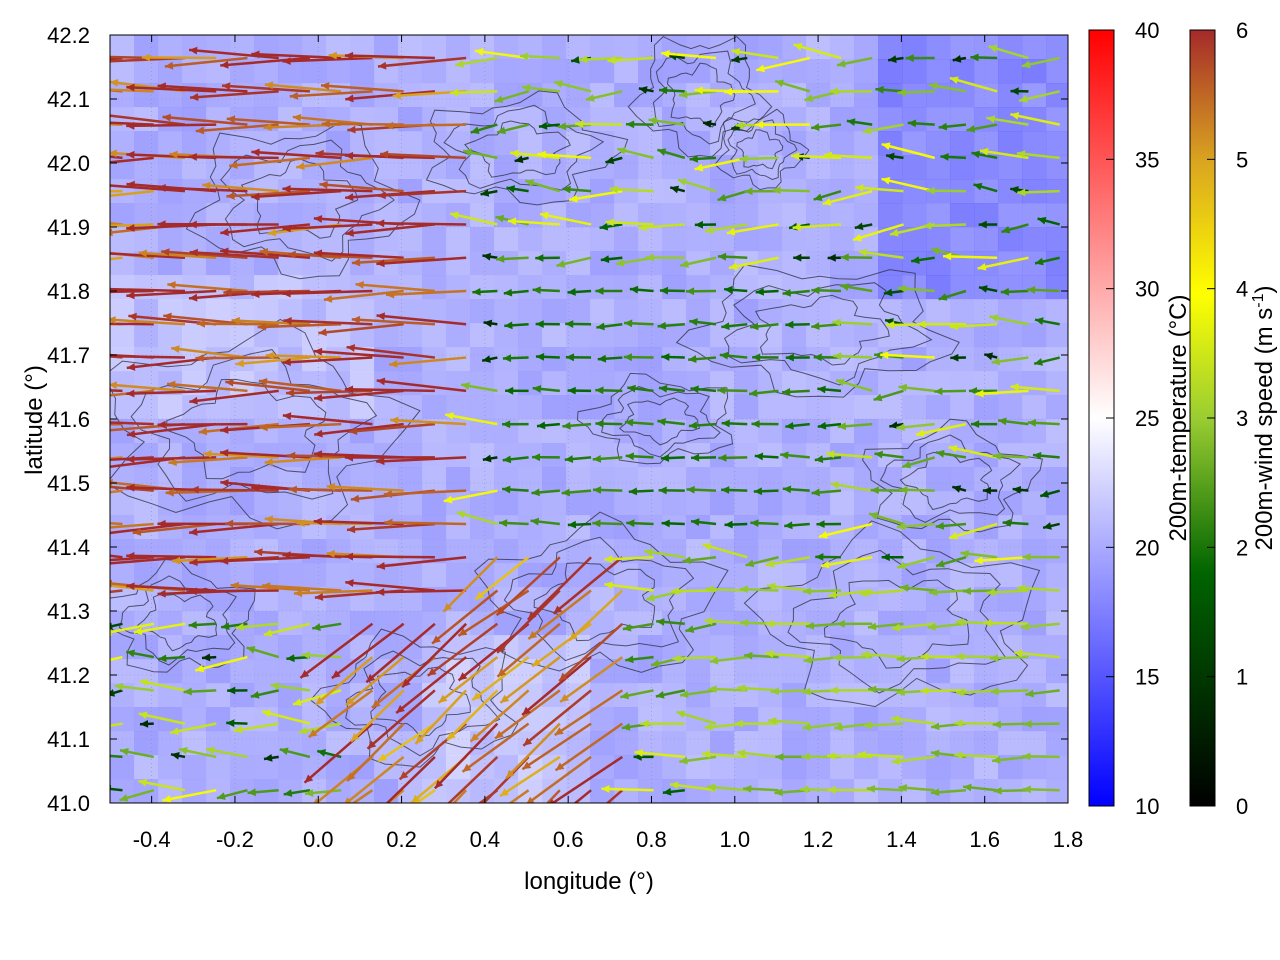 The width and height of the screenshot is (1280, 960). Describe the element at coordinates (420, 701) in the screenshot. I see `contour-line` at that location.